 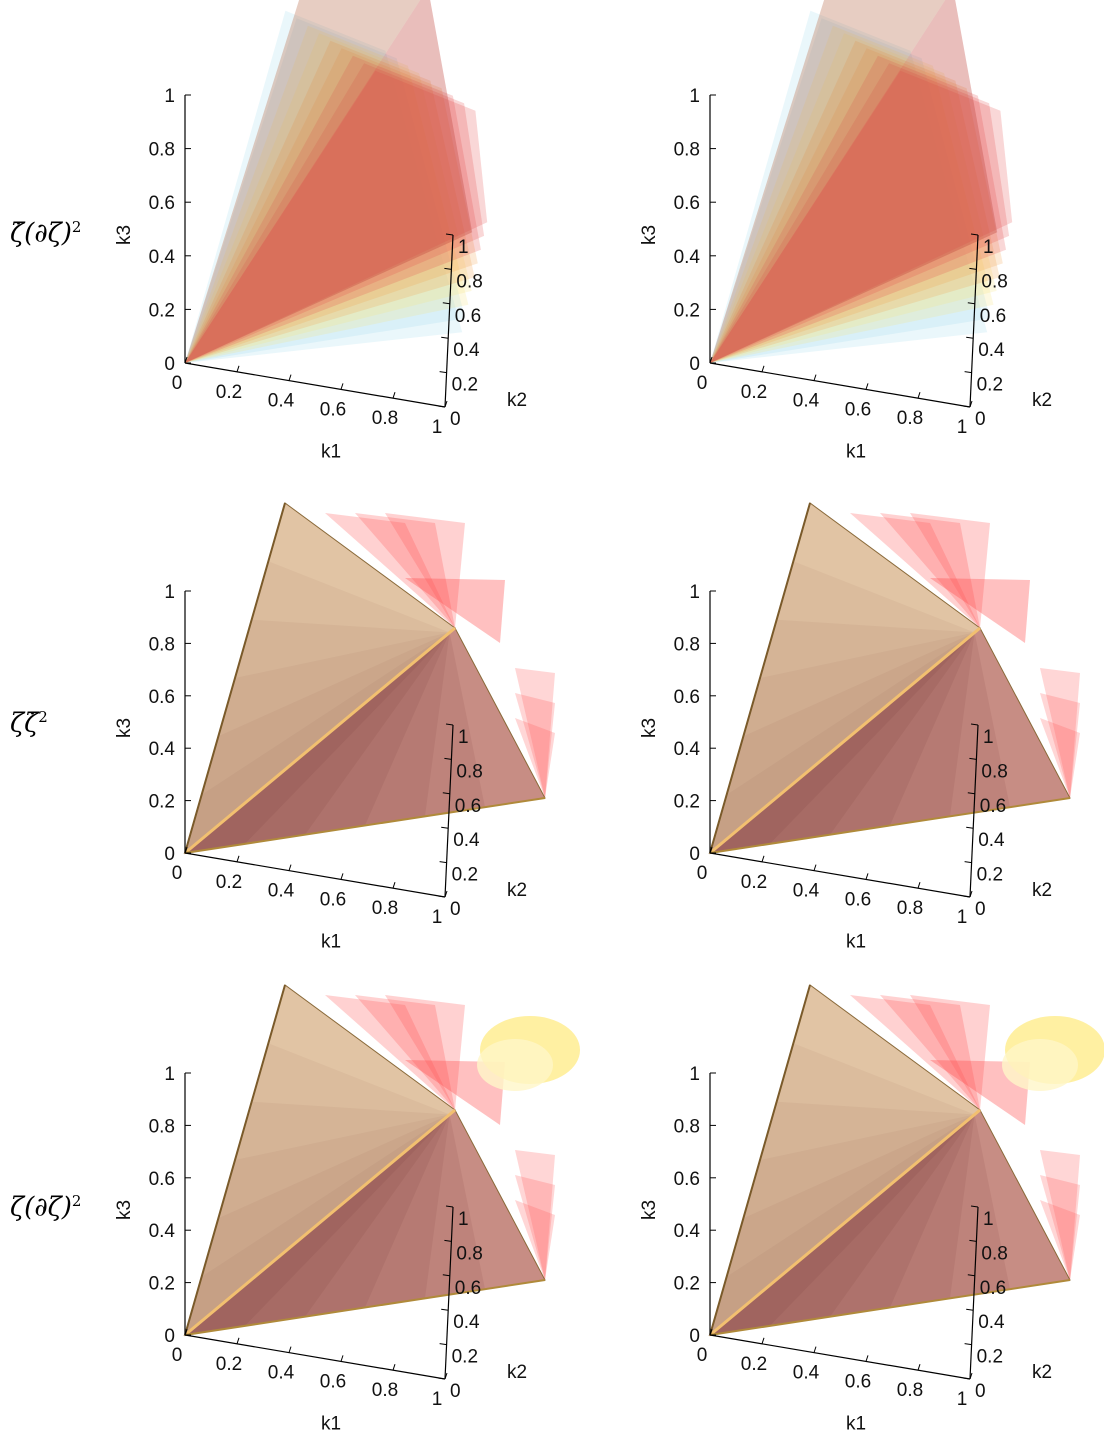 I want to click on row-label-2: ζζ̇2, so click(x=29, y=723).